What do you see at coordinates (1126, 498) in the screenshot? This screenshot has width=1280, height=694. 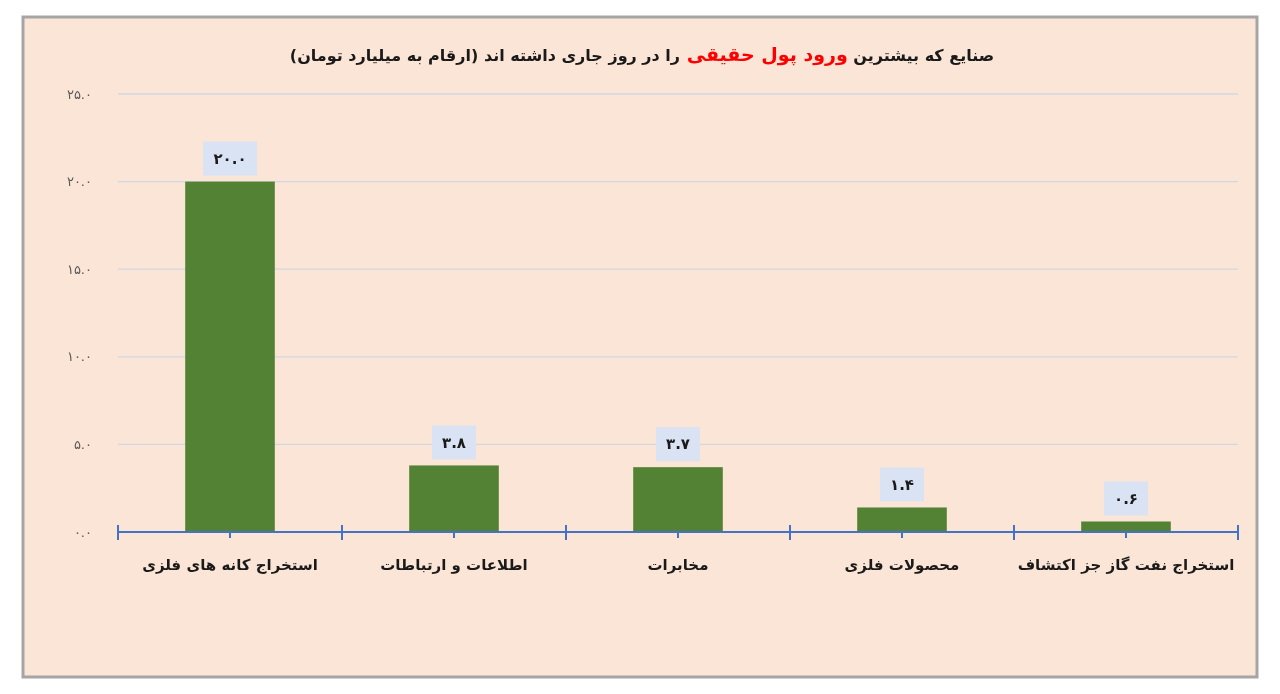 I see `data-label: ۰.۶` at bounding box center [1126, 498].